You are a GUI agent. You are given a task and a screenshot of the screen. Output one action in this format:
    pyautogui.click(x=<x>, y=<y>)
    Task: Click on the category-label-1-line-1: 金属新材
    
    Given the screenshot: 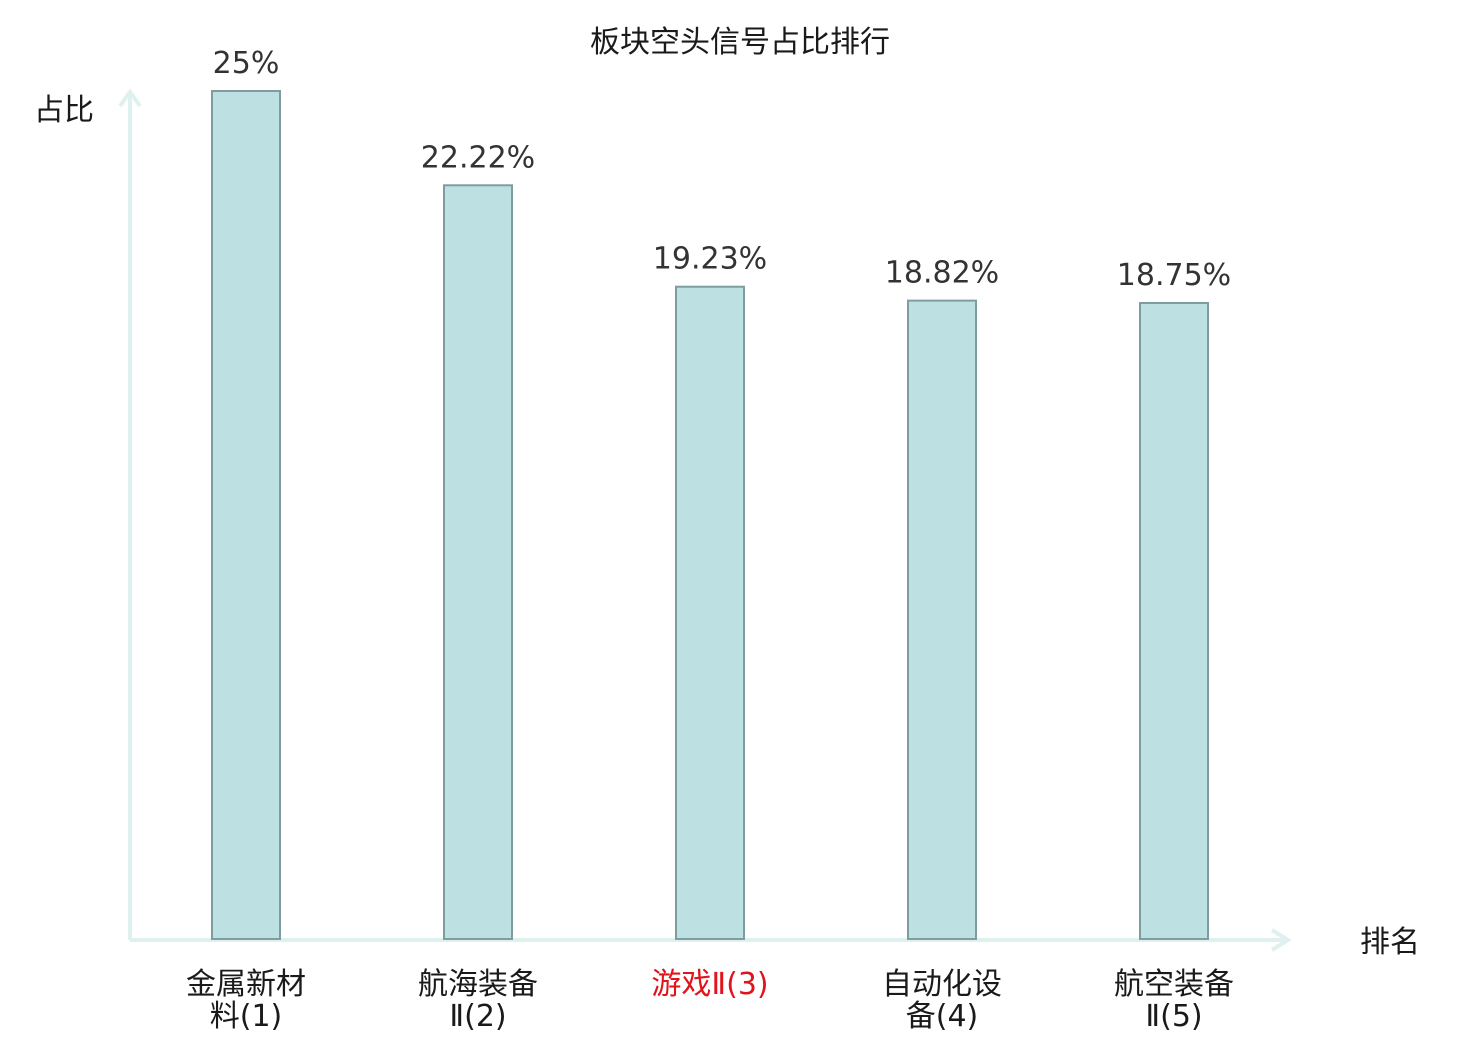 What is the action you would take?
    pyautogui.click(x=246, y=984)
    